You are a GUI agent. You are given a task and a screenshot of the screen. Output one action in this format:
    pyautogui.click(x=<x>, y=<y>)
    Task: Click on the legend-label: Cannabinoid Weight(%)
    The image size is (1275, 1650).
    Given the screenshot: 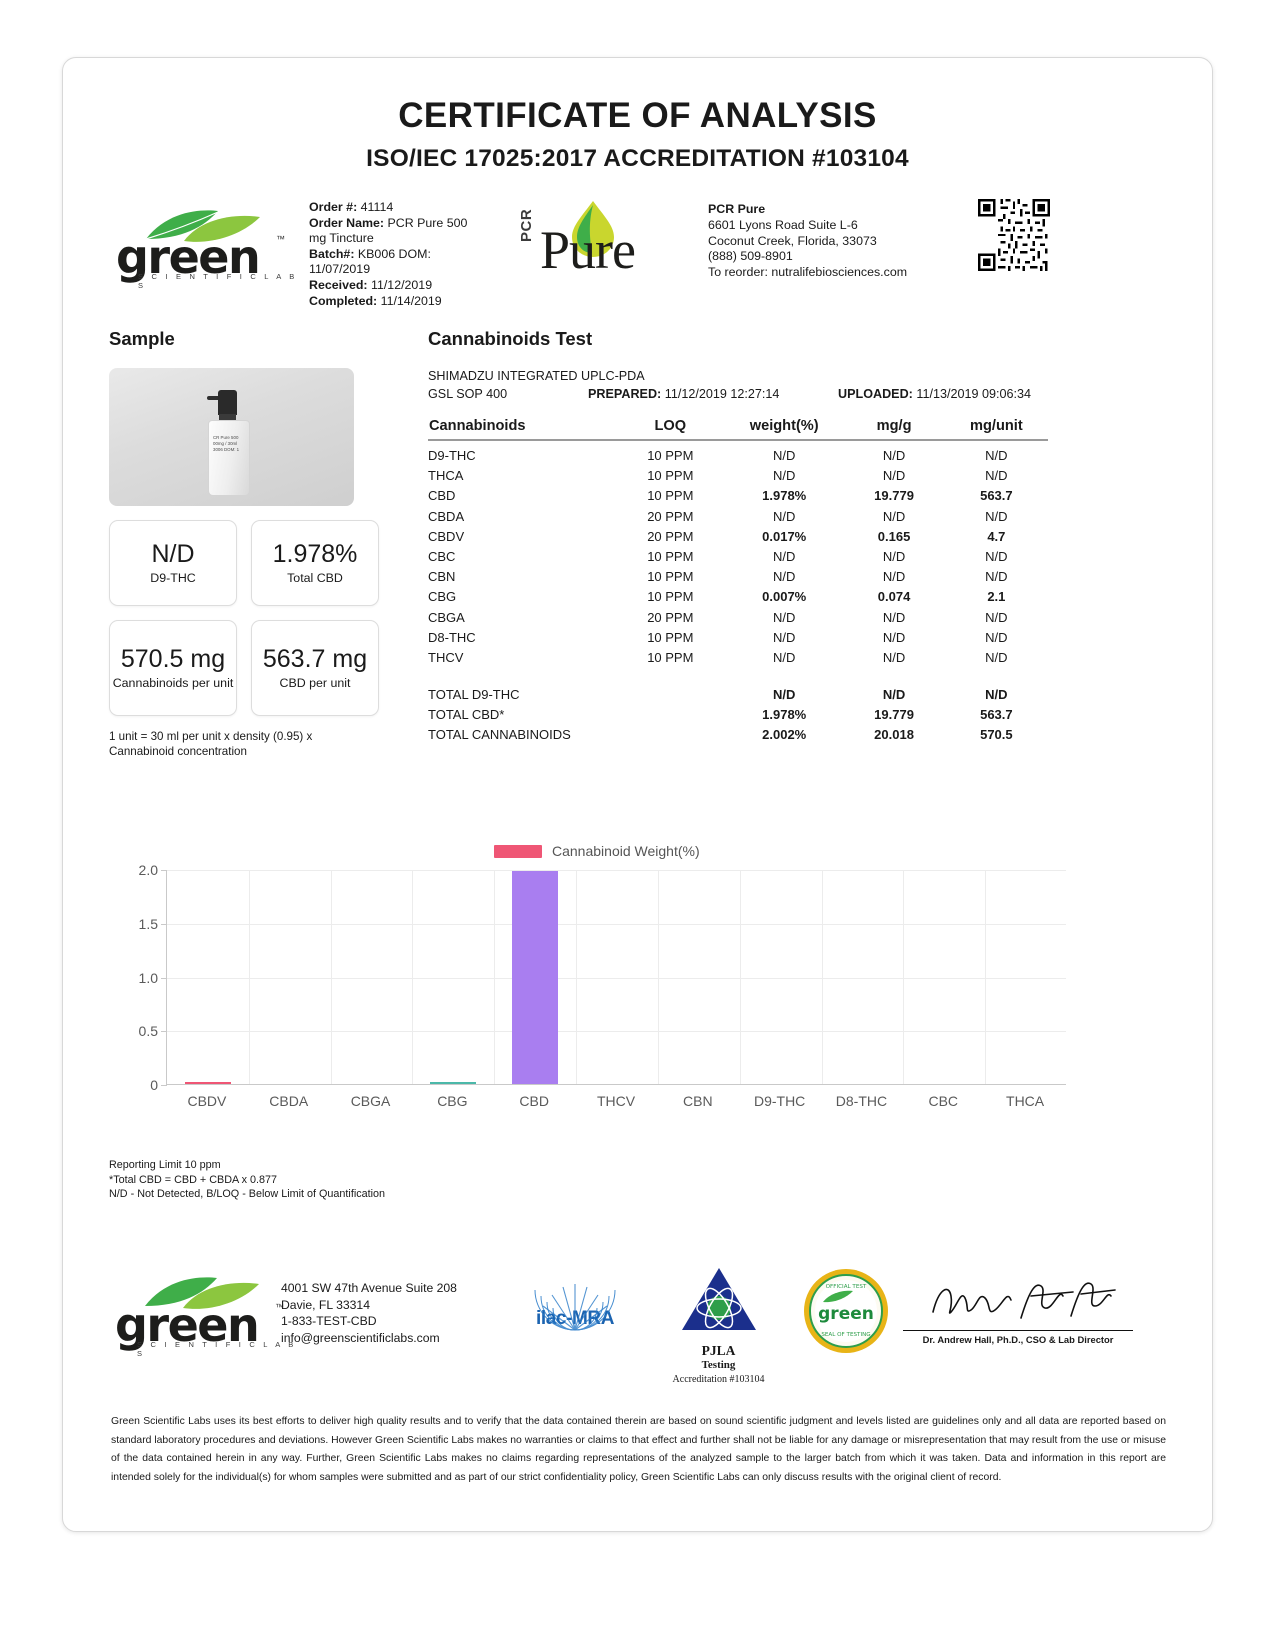 What is the action you would take?
    pyautogui.click(x=626, y=851)
    